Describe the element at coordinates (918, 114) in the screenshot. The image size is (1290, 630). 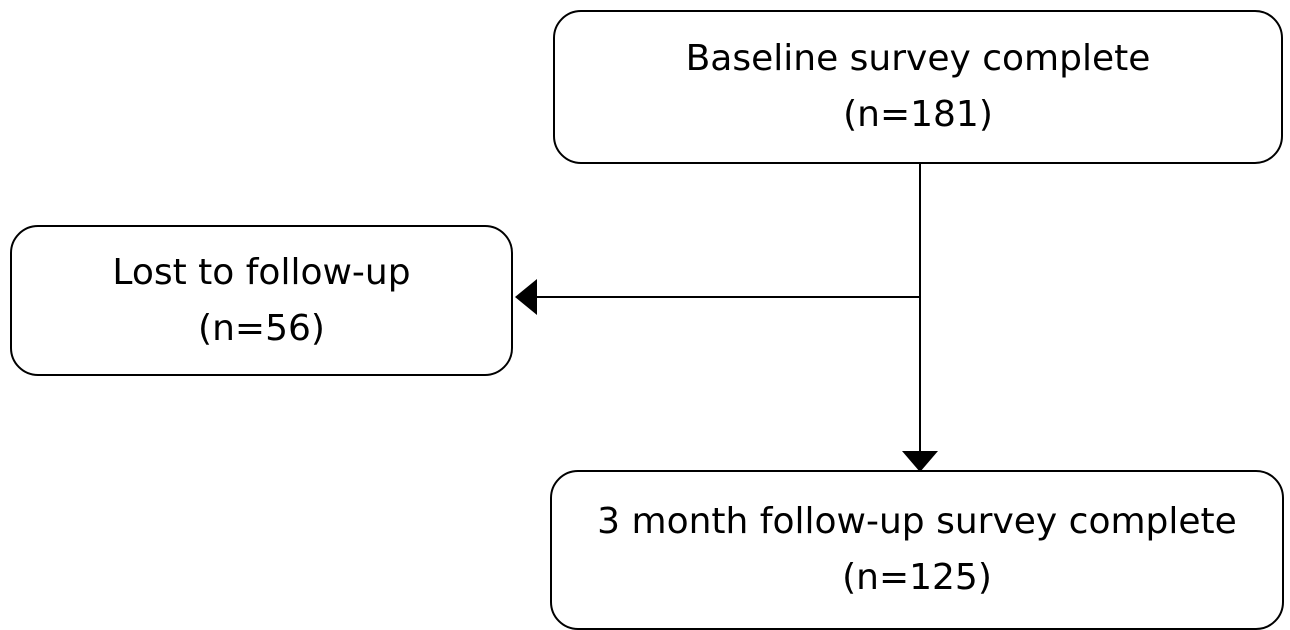
I see `baseline-survey-count: (n=181)` at that location.